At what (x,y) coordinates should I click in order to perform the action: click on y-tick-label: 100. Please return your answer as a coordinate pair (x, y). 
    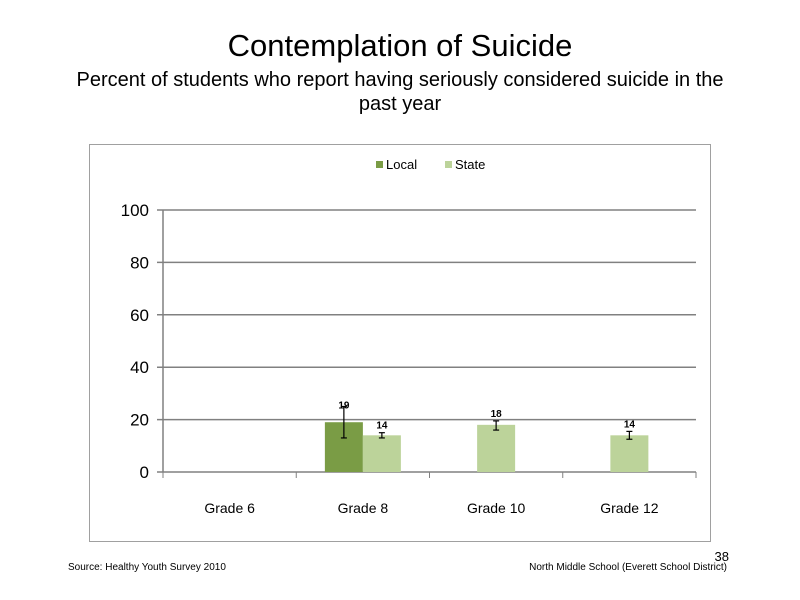
    Looking at the image, I should click on (135, 210).